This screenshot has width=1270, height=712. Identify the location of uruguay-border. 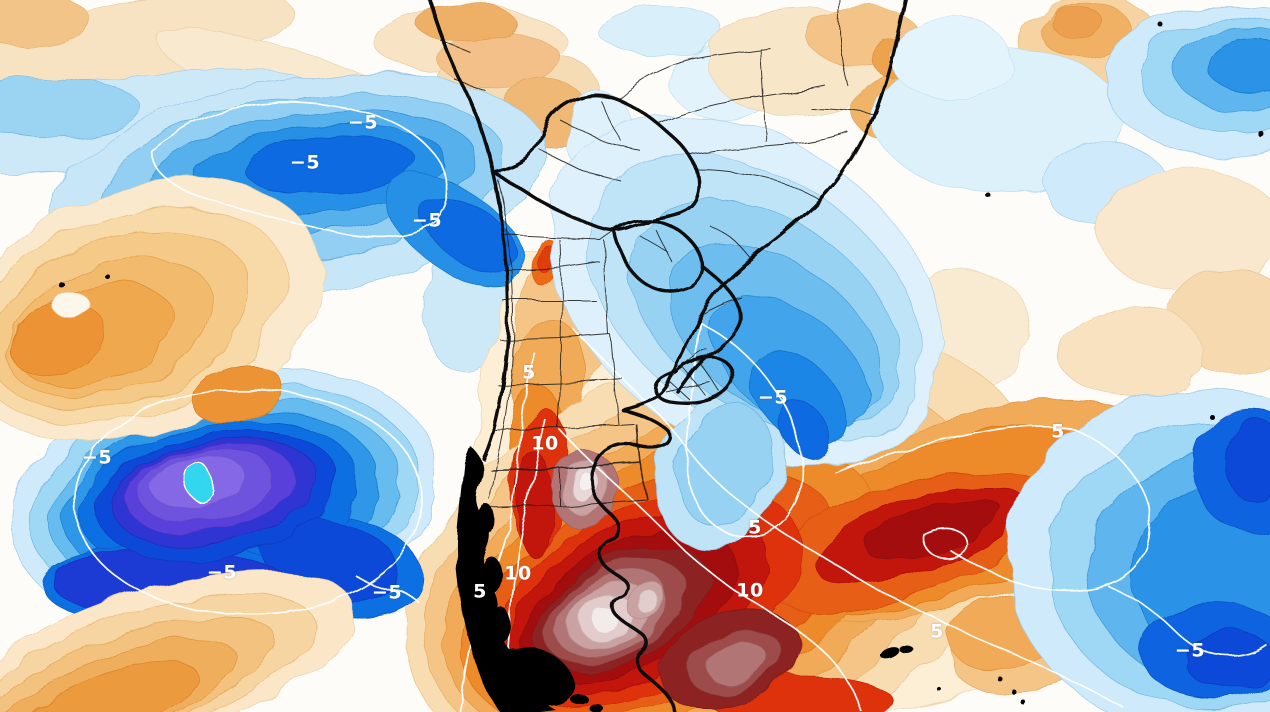
(694, 380).